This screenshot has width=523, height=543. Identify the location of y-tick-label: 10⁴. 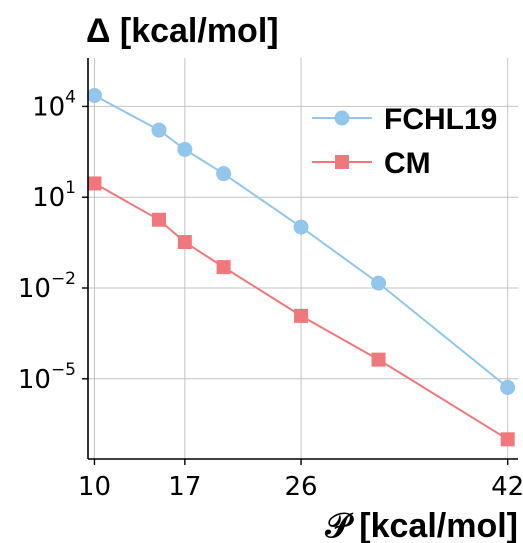
(54, 104).